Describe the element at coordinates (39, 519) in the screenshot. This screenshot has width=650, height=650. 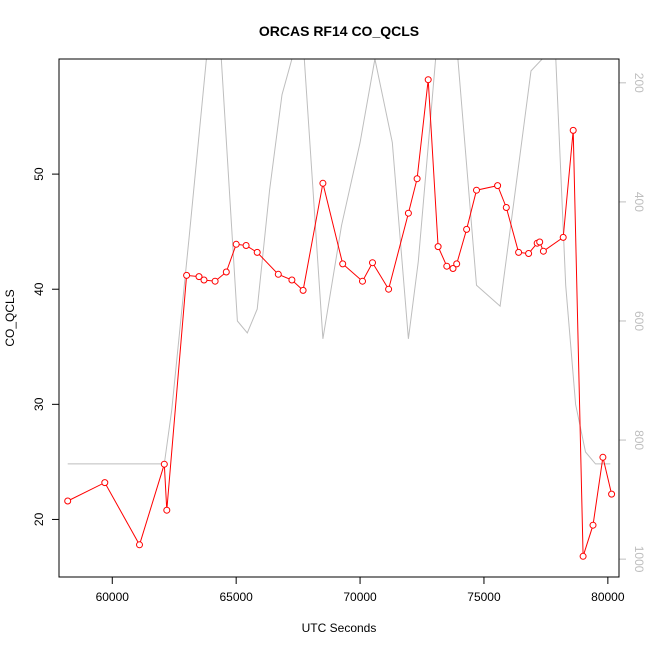
I see `y-tick-label: 20` at that location.